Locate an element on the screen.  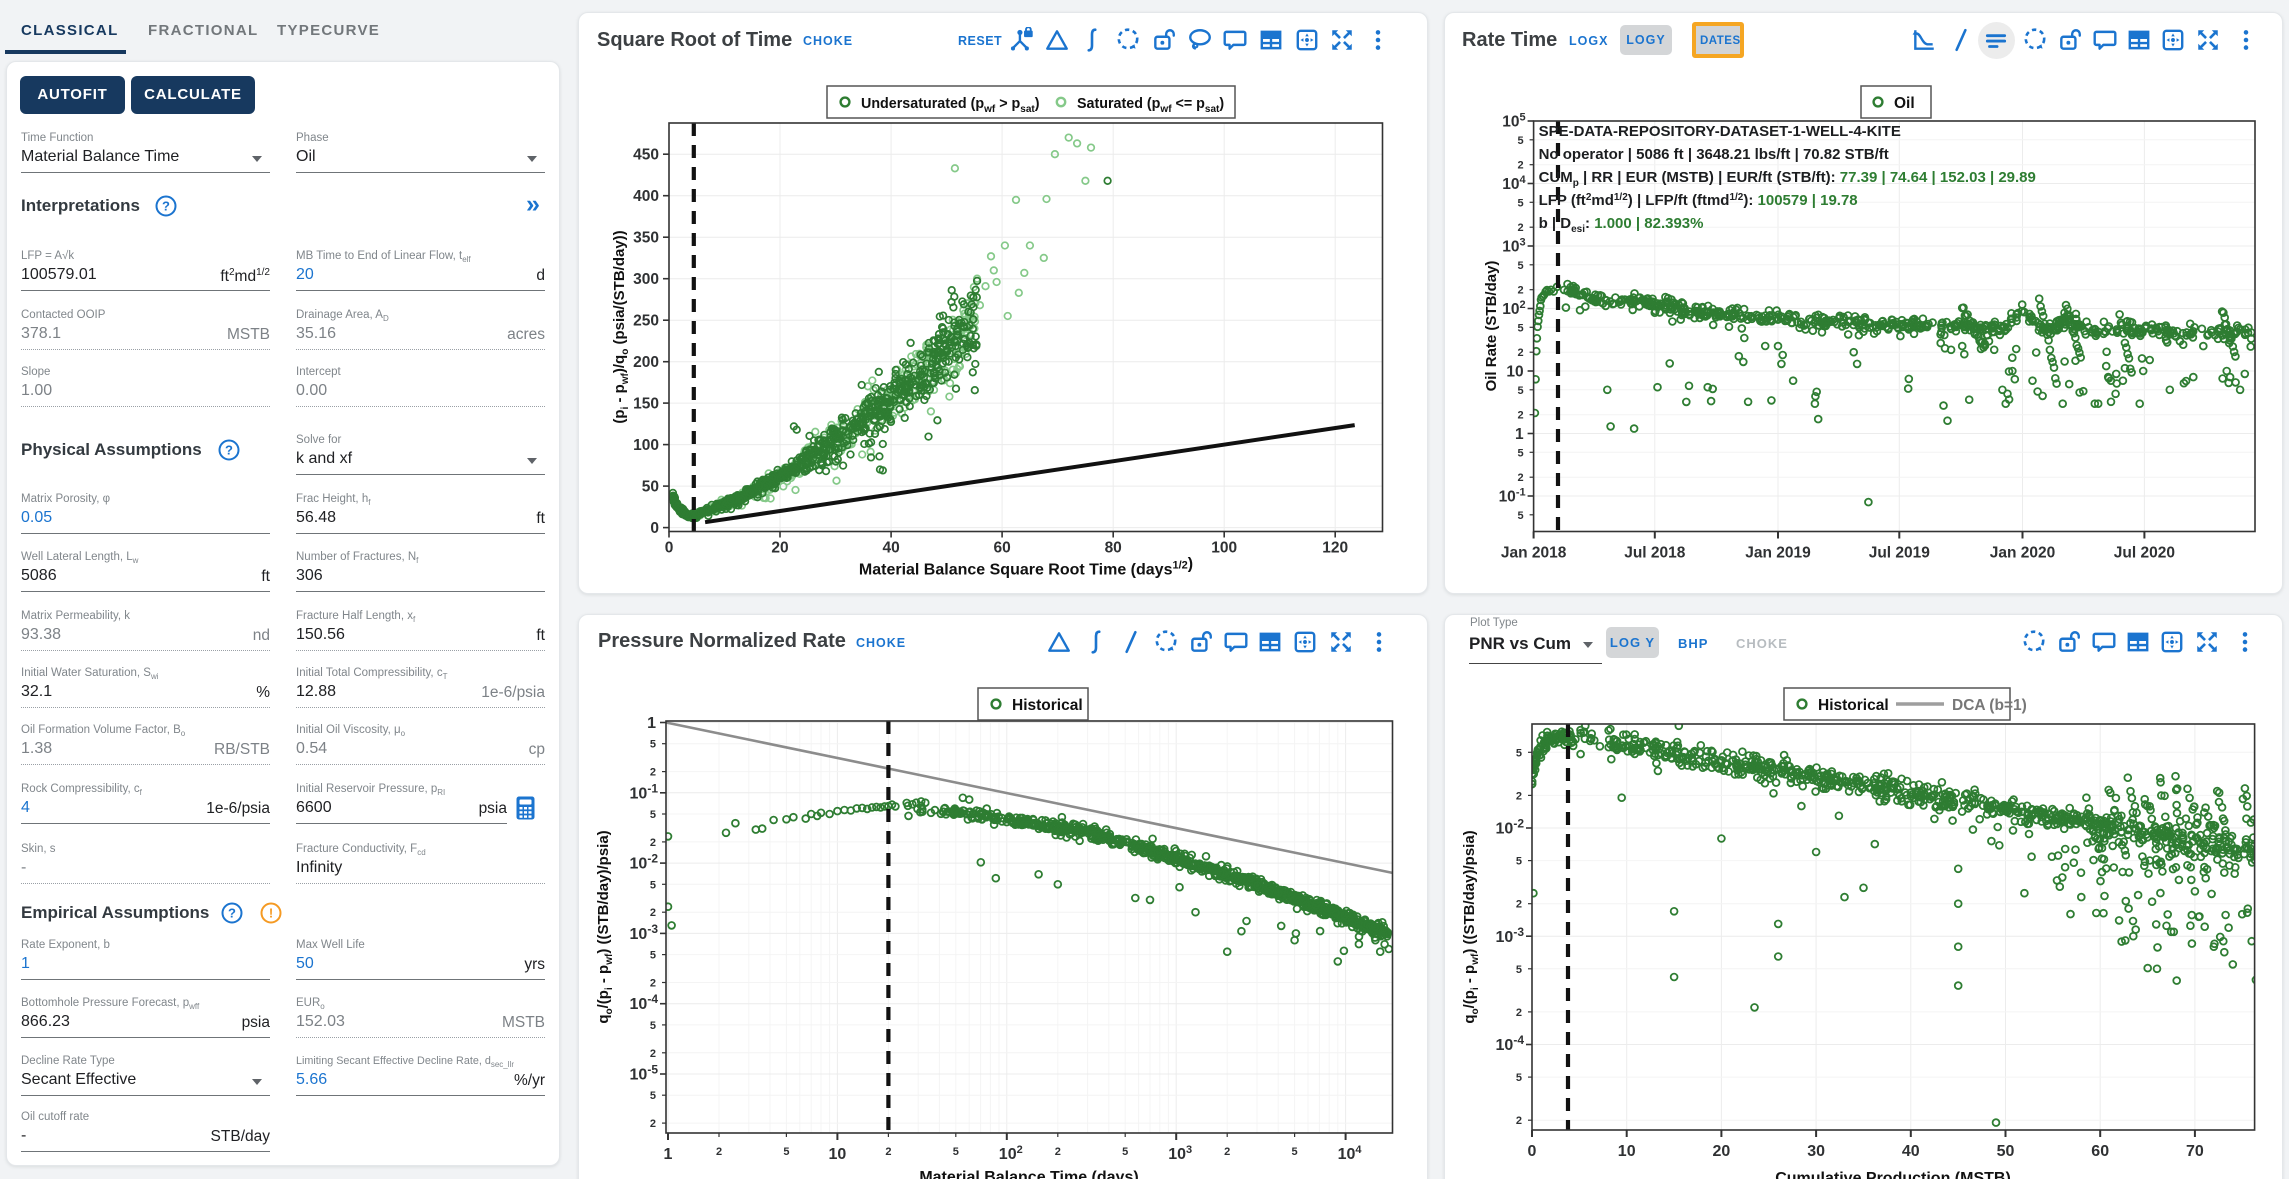
svg-text: 300 is located at coordinates (646, 279).